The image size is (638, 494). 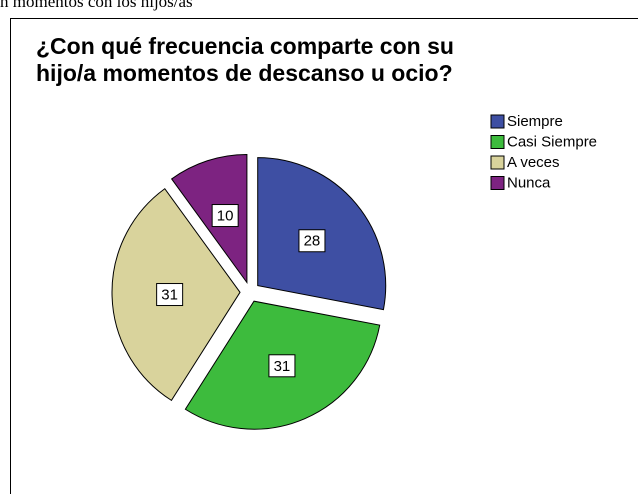 What do you see at coordinates (529, 182) in the screenshot?
I see `legend-label: Nunca` at bounding box center [529, 182].